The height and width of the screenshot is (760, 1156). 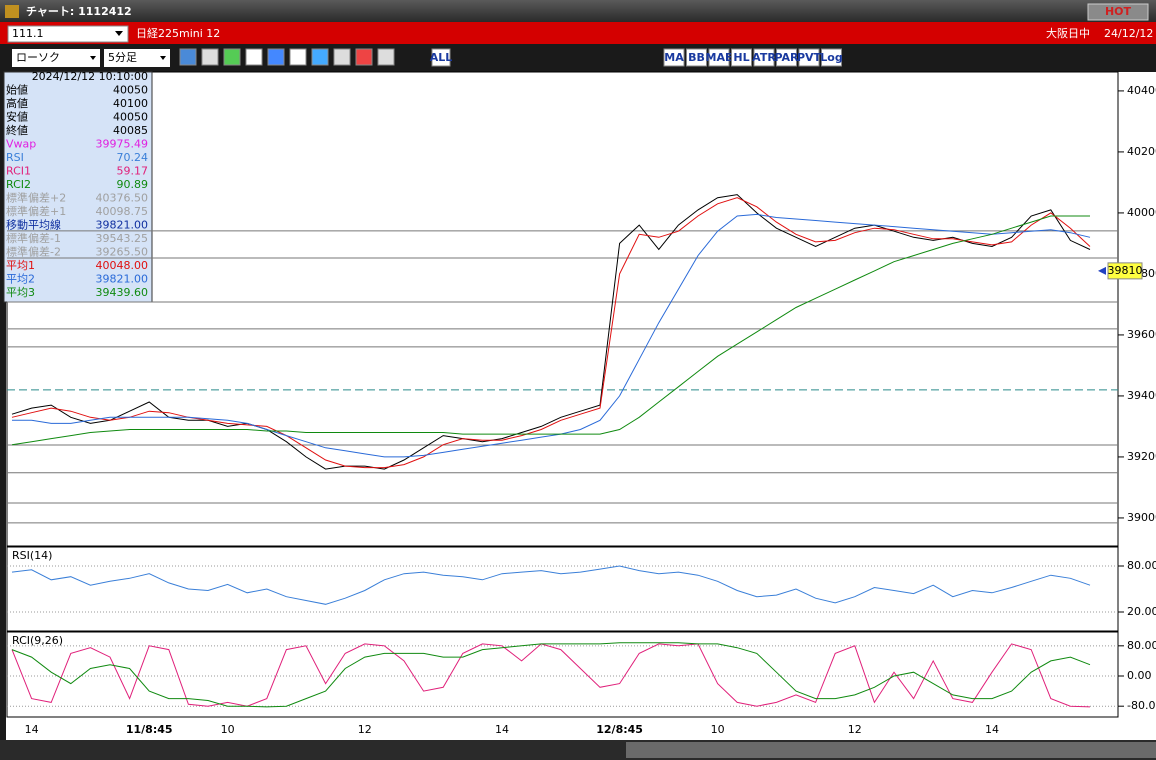 What do you see at coordinates (122, 57) in the screenshot?
I see `interval-text: 5分足` at bounding box center [122, 57].